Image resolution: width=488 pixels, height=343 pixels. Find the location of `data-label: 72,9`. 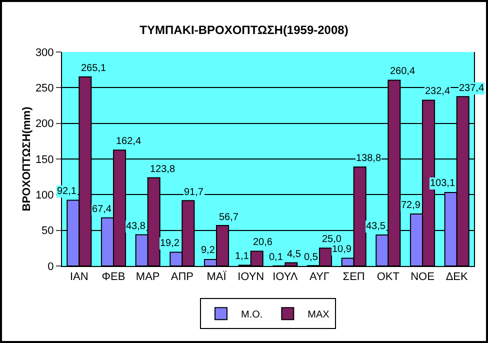

data-label: 72,9 is located at coordinates (411, 205).